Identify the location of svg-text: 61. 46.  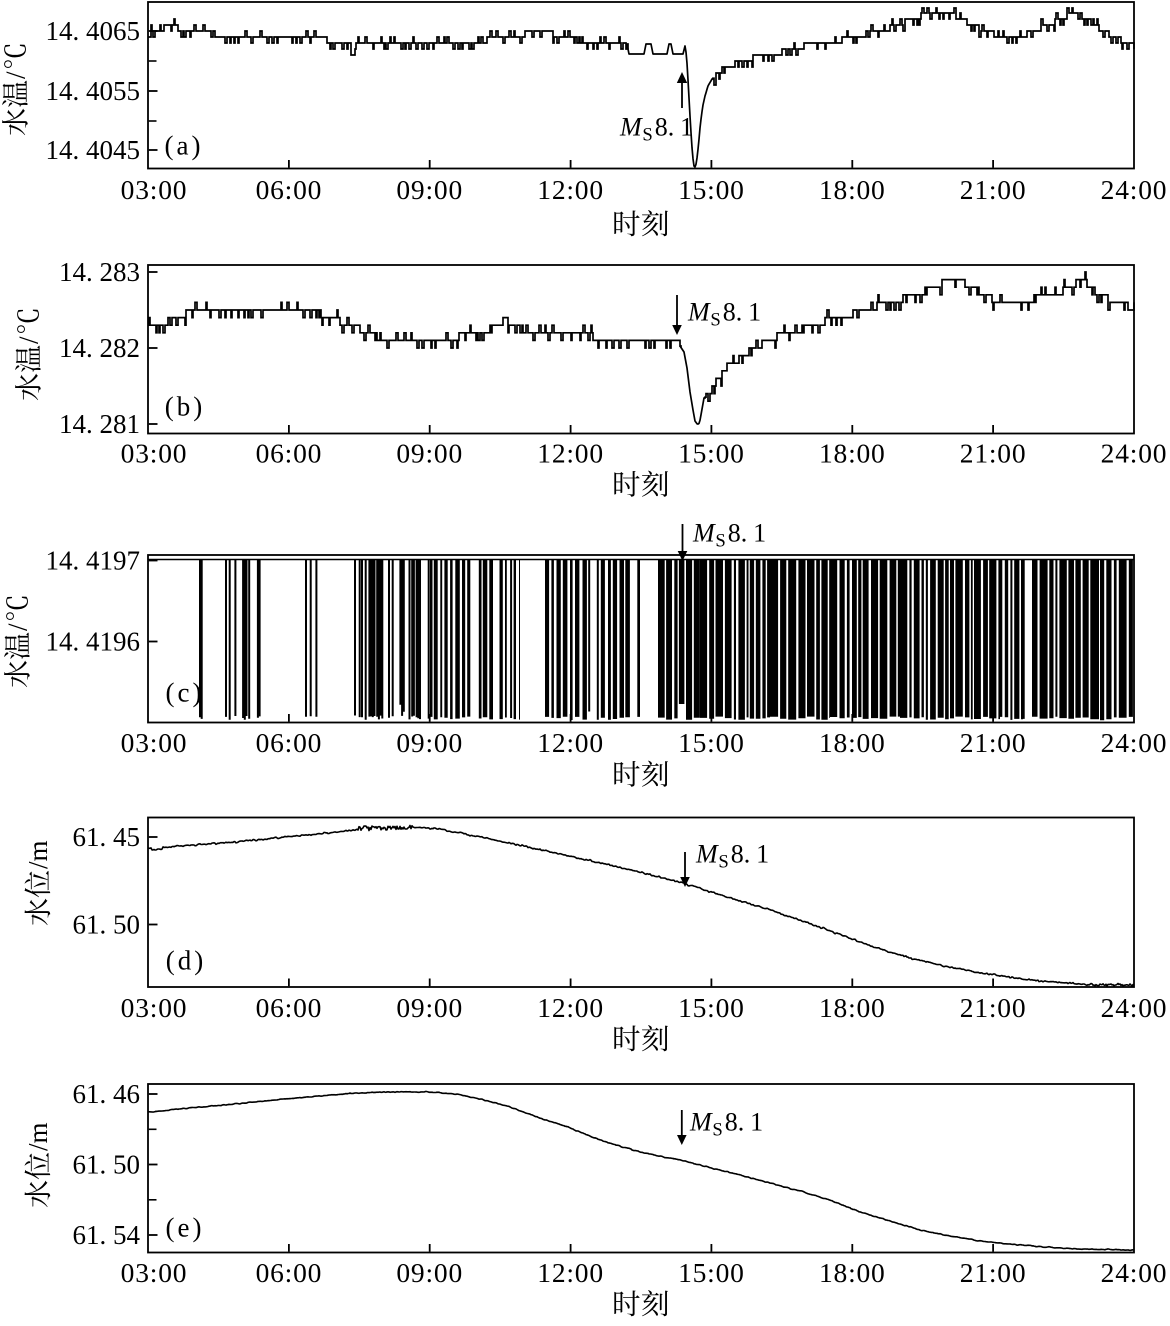
(107, 1094).